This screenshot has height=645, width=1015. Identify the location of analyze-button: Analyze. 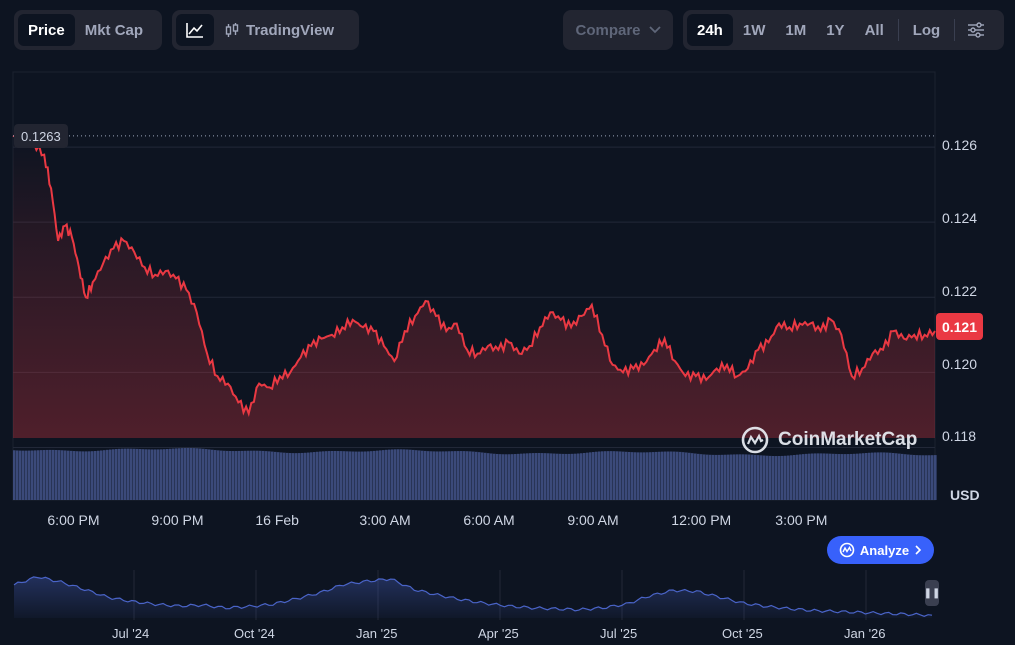
(880, 550).